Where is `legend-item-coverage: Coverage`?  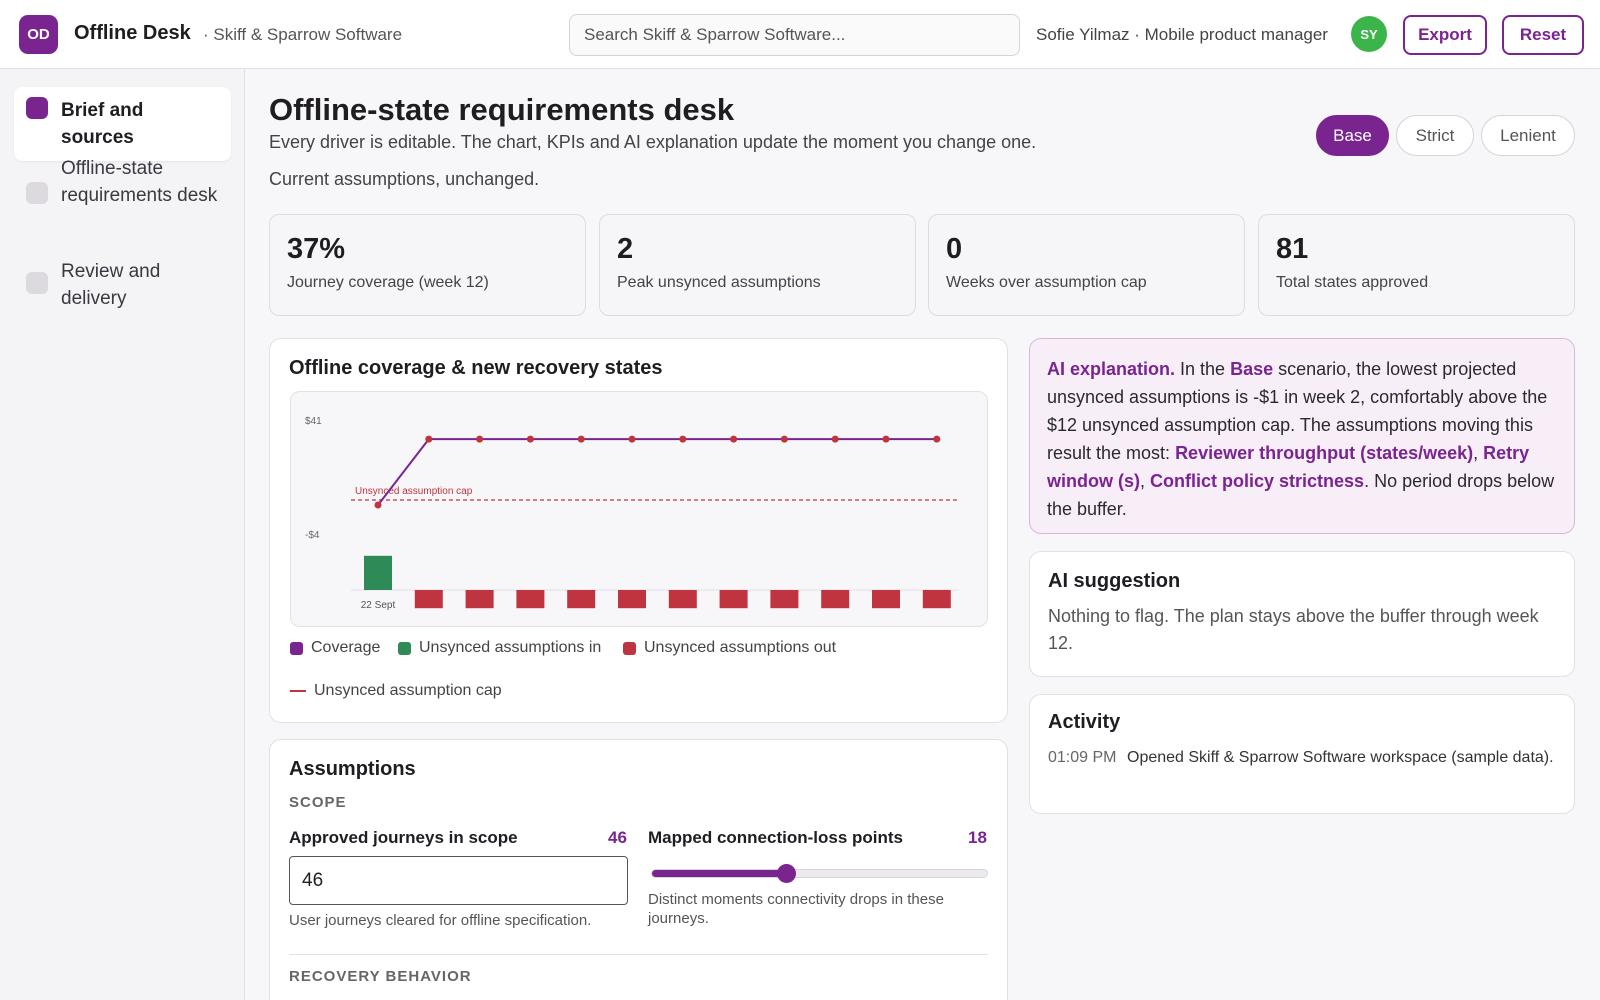 legend-item-coverage: Coverage is located at coordinates (335, 648).